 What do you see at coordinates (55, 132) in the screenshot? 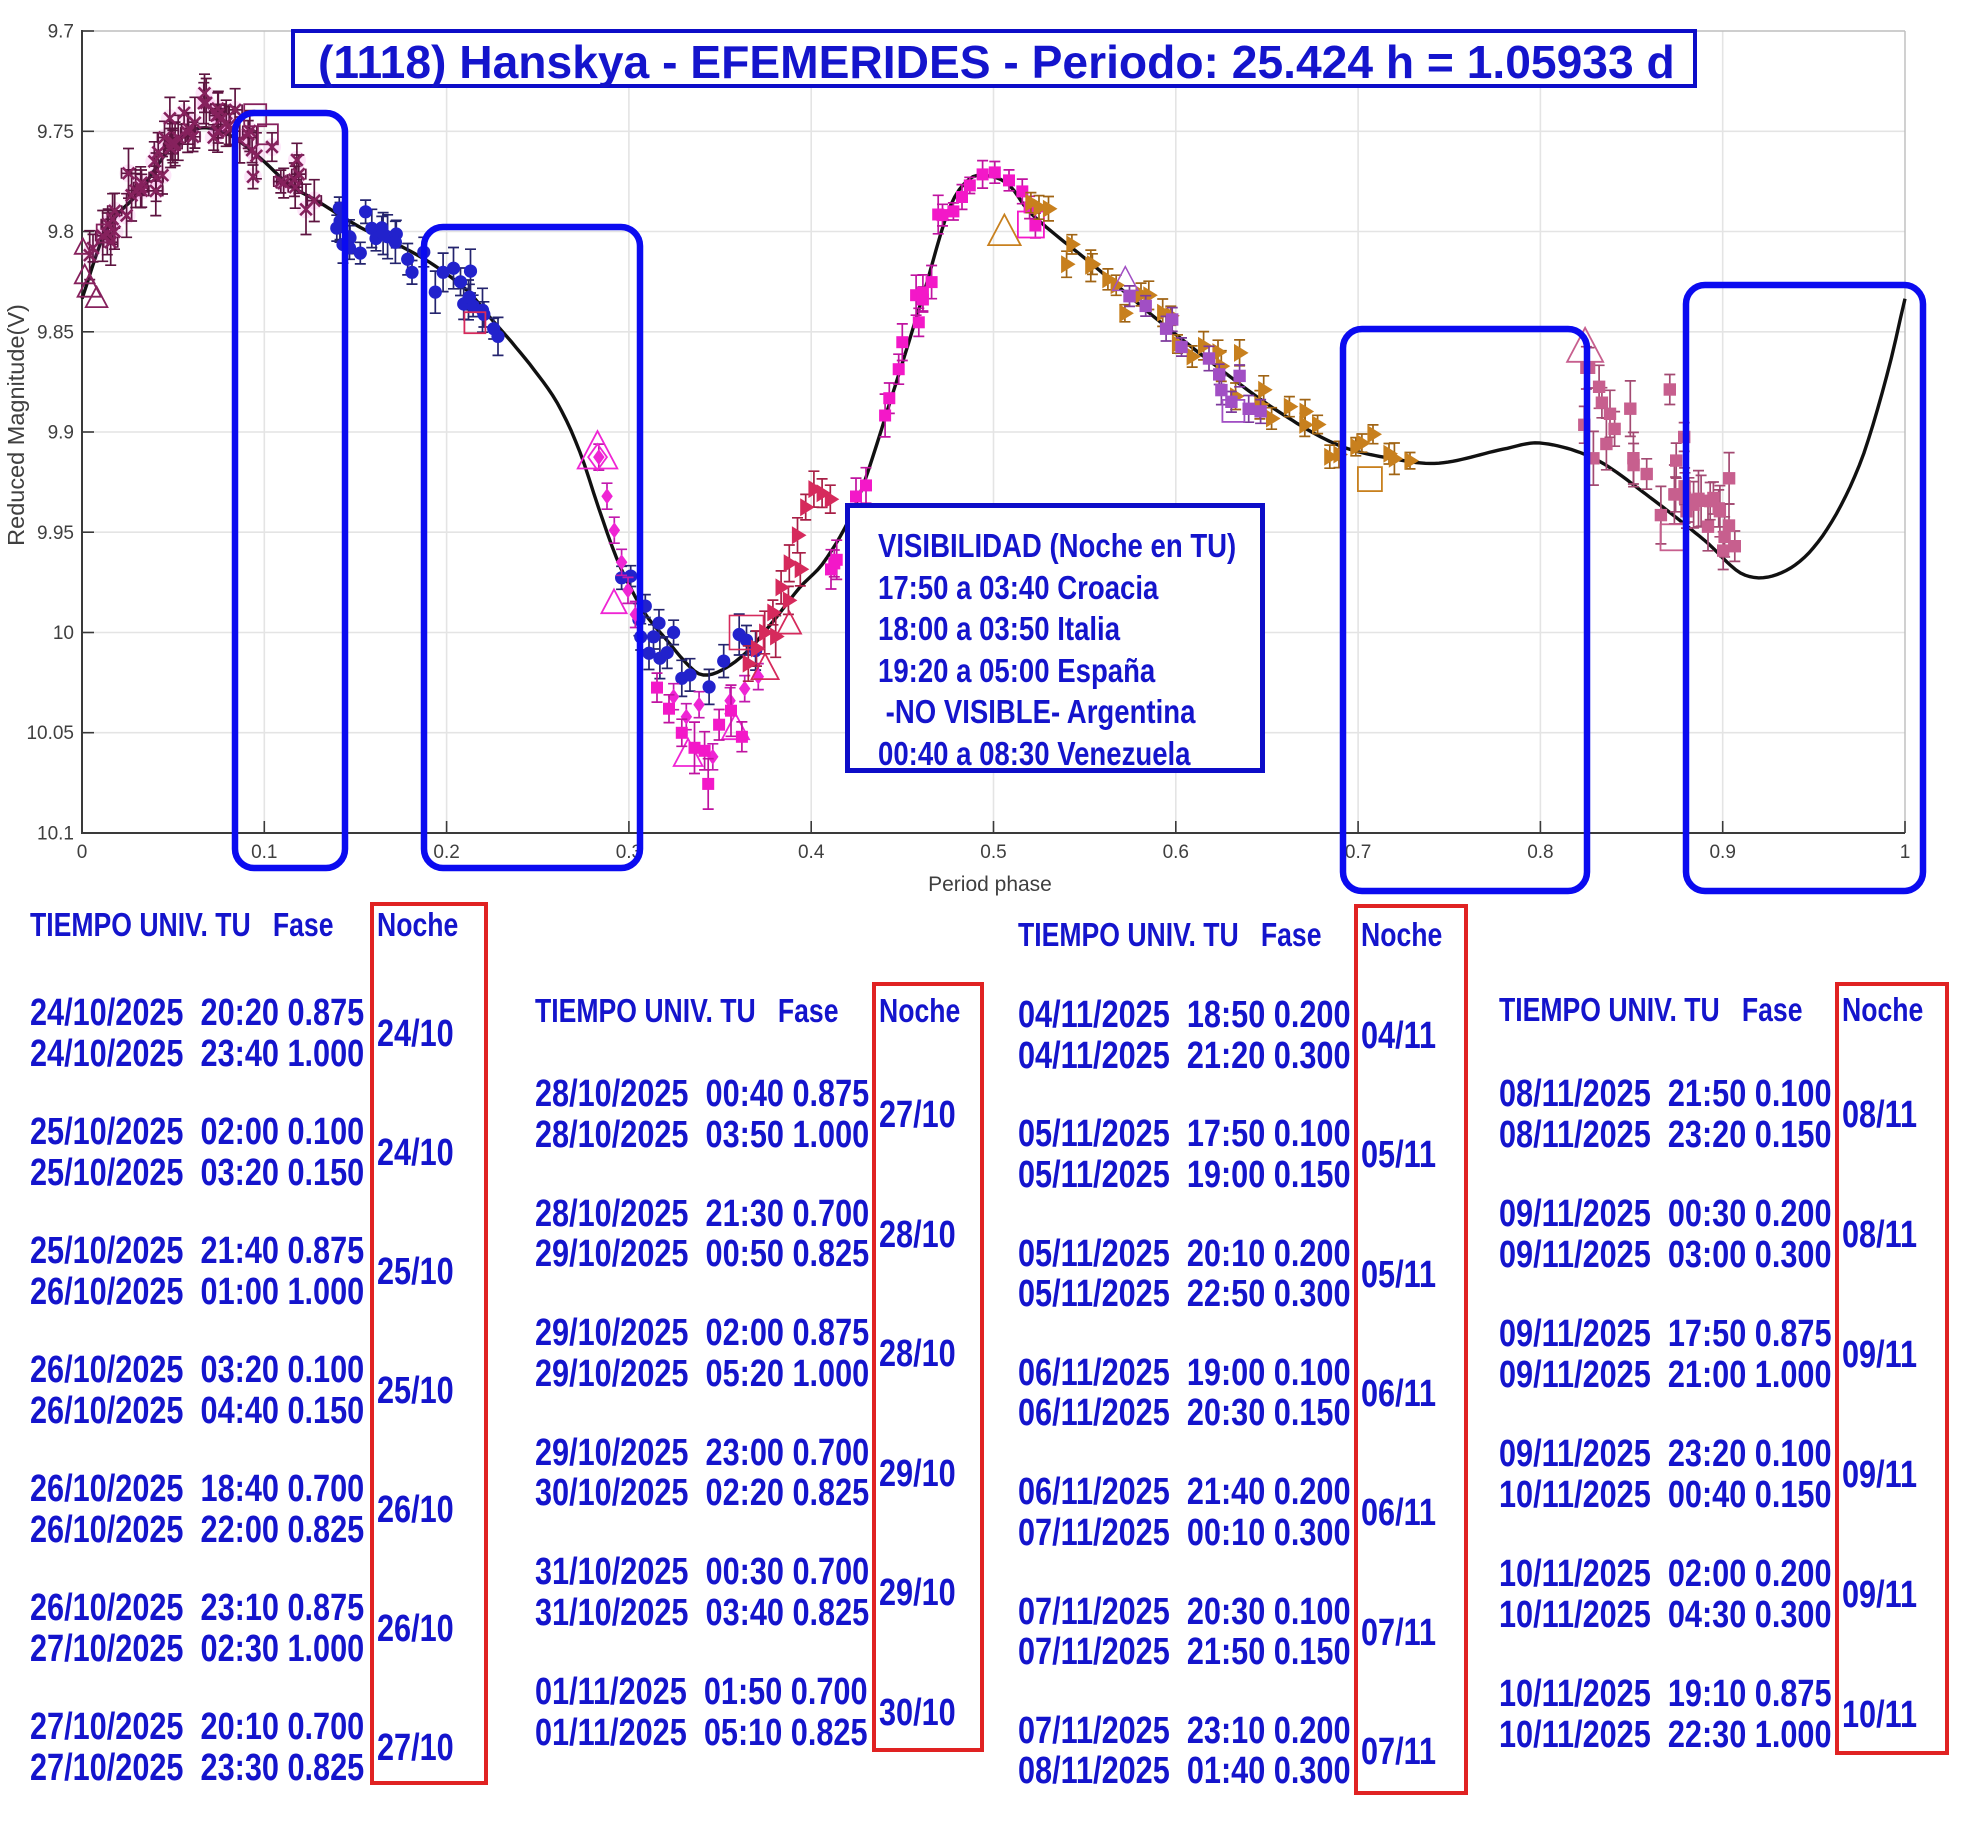
I see `svg-text: 9.75` at bounding box center [55, 132].